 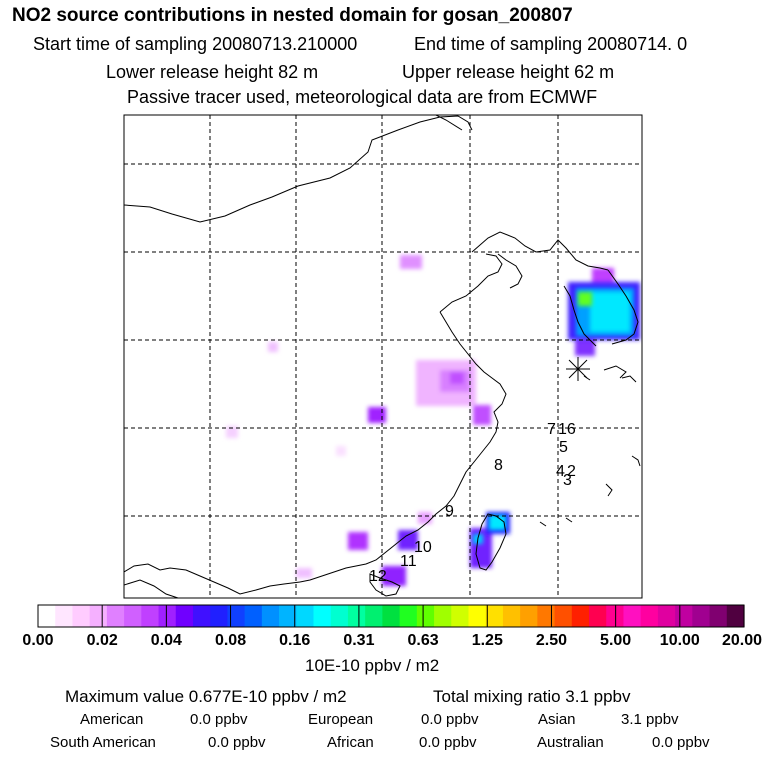 What do you see at coordinates (423, 547) in the screenshot?
I see `track-label: 10` at bounding box center [423, 547].